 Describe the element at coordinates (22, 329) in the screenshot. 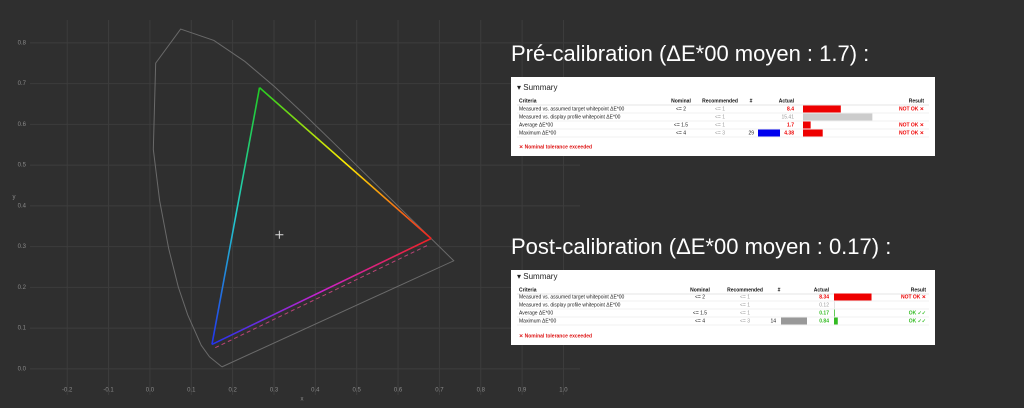

I see `y-tick-label: 0.1` at that location.